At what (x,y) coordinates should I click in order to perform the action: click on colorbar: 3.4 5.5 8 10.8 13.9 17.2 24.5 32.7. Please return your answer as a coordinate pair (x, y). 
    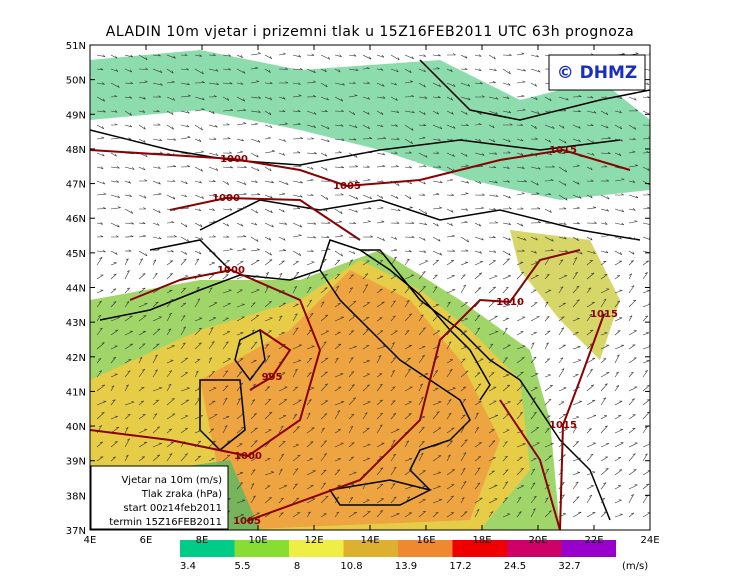
    Looking at the image, I should click on (398, 556).